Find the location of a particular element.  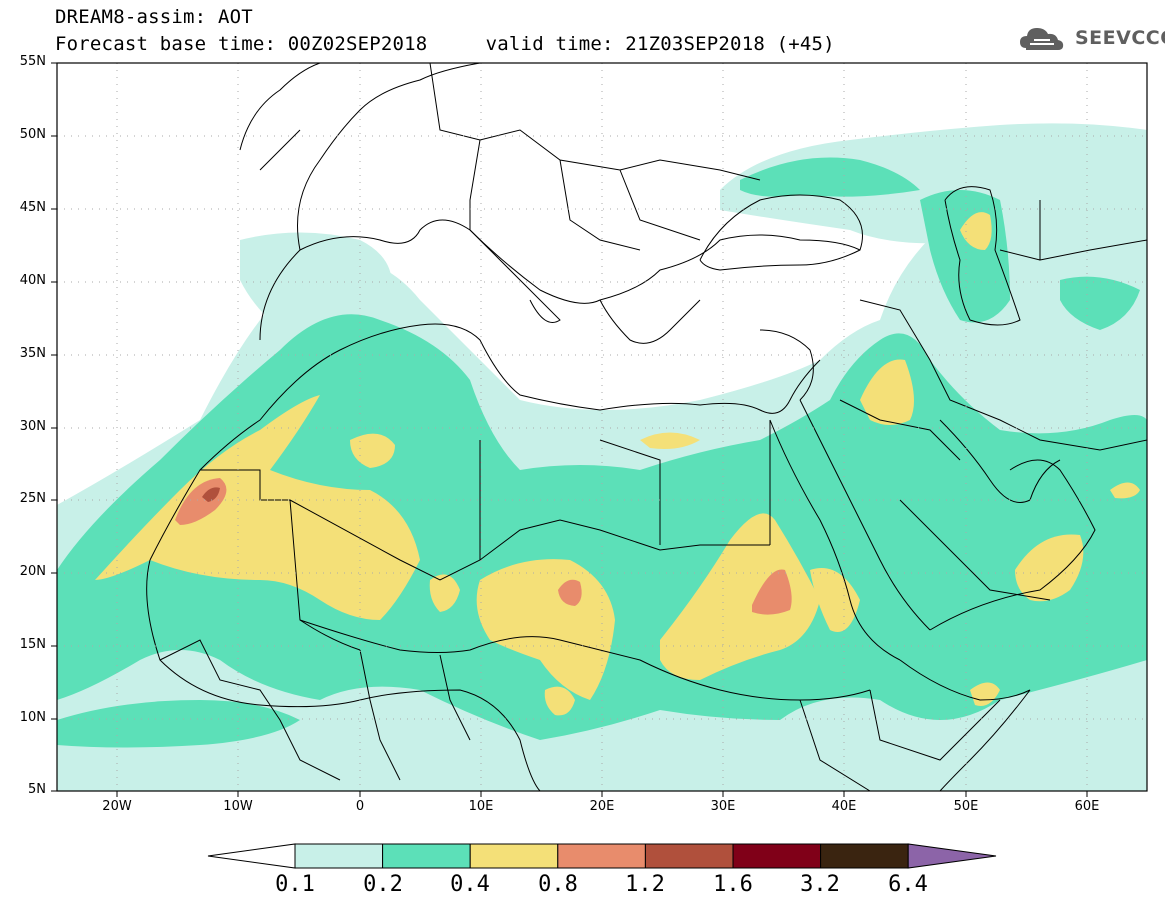

colorbar-label: 0.1 is located at coordinates (295, 884).